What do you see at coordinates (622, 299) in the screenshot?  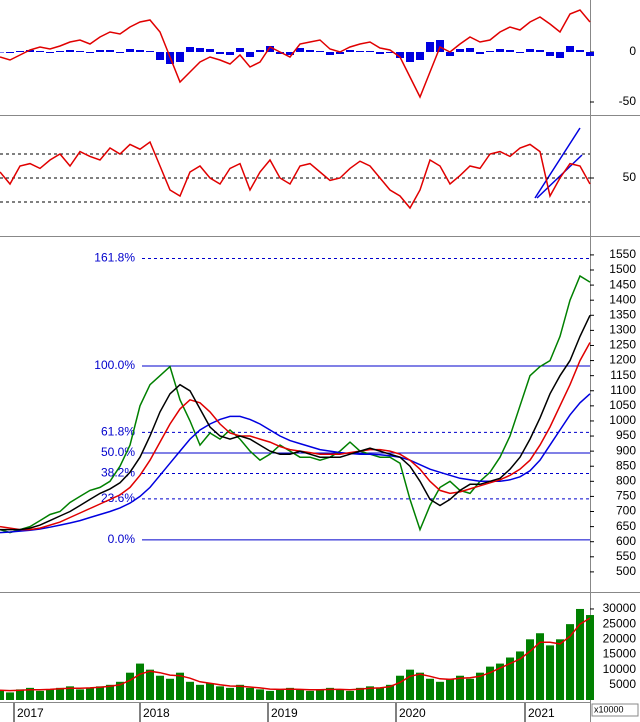 I see `y-tick-label: 1400` at bounding box center [622, 299].